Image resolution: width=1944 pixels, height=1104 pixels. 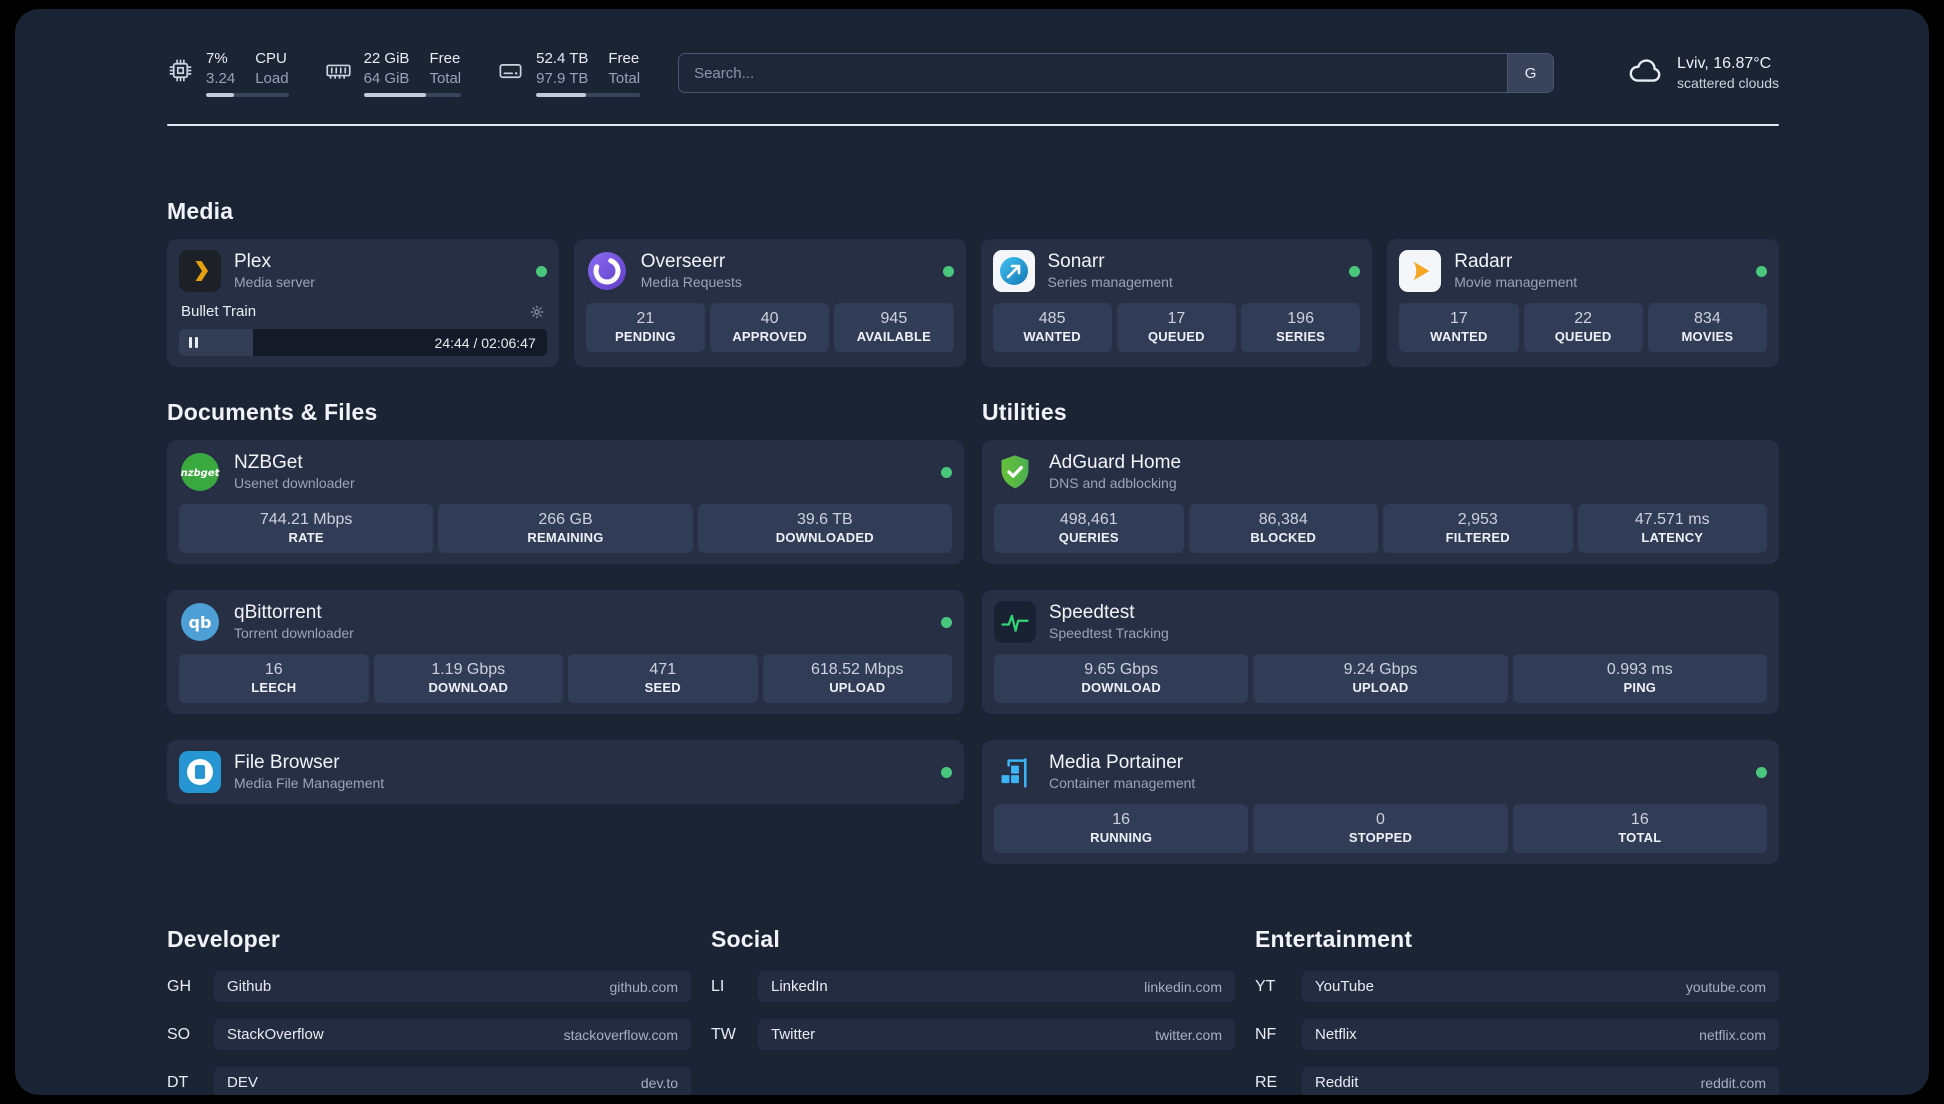 I want to click on stat-tile-latency: 47.571 ms LATENCY, so click(x=1672, y=528).